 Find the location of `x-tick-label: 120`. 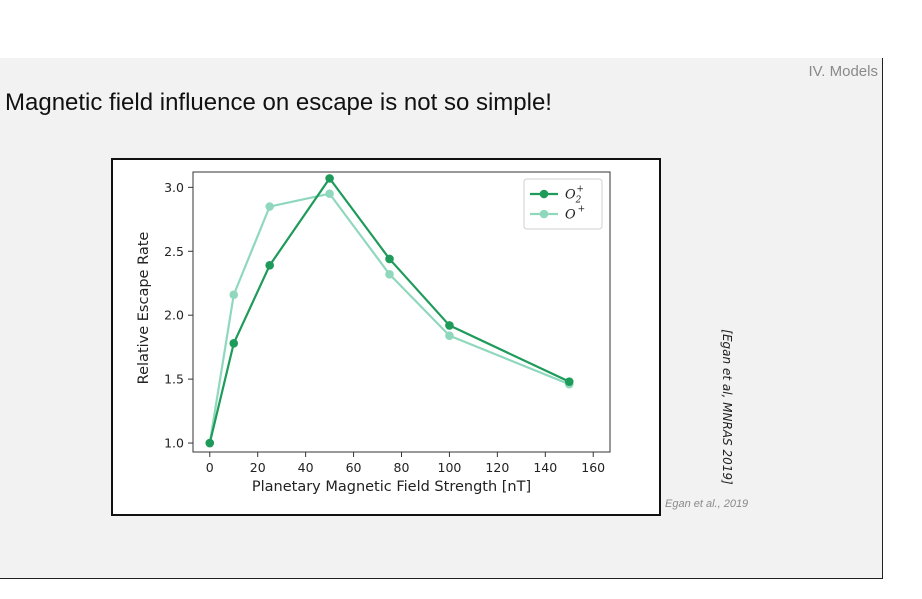

x-tick-label: 120 is located at coordinates (497, 467).